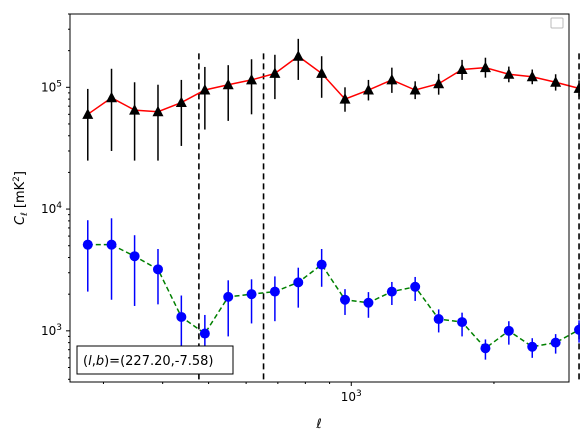 This screenshot has width=580, height=441. Describe the element at coordinates (333, 85) in the screenshot. I see `series-1-line` at that location.